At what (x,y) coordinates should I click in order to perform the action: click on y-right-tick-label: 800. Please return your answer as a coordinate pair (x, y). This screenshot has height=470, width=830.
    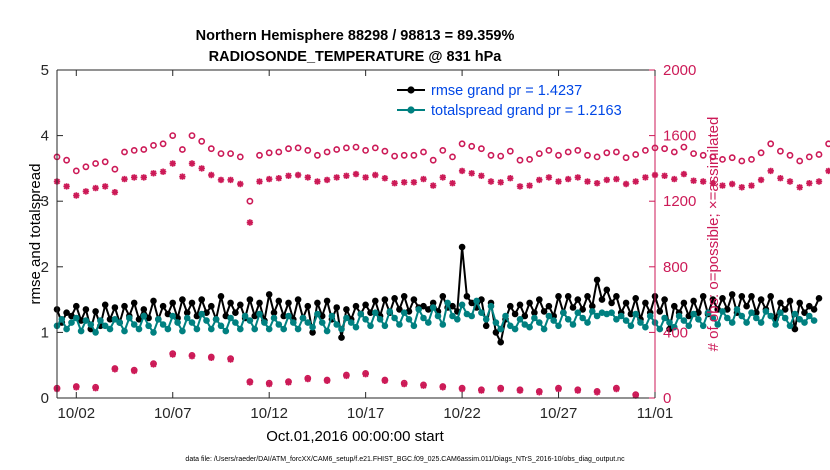
    Looking at the image, I should click on (675, 267).